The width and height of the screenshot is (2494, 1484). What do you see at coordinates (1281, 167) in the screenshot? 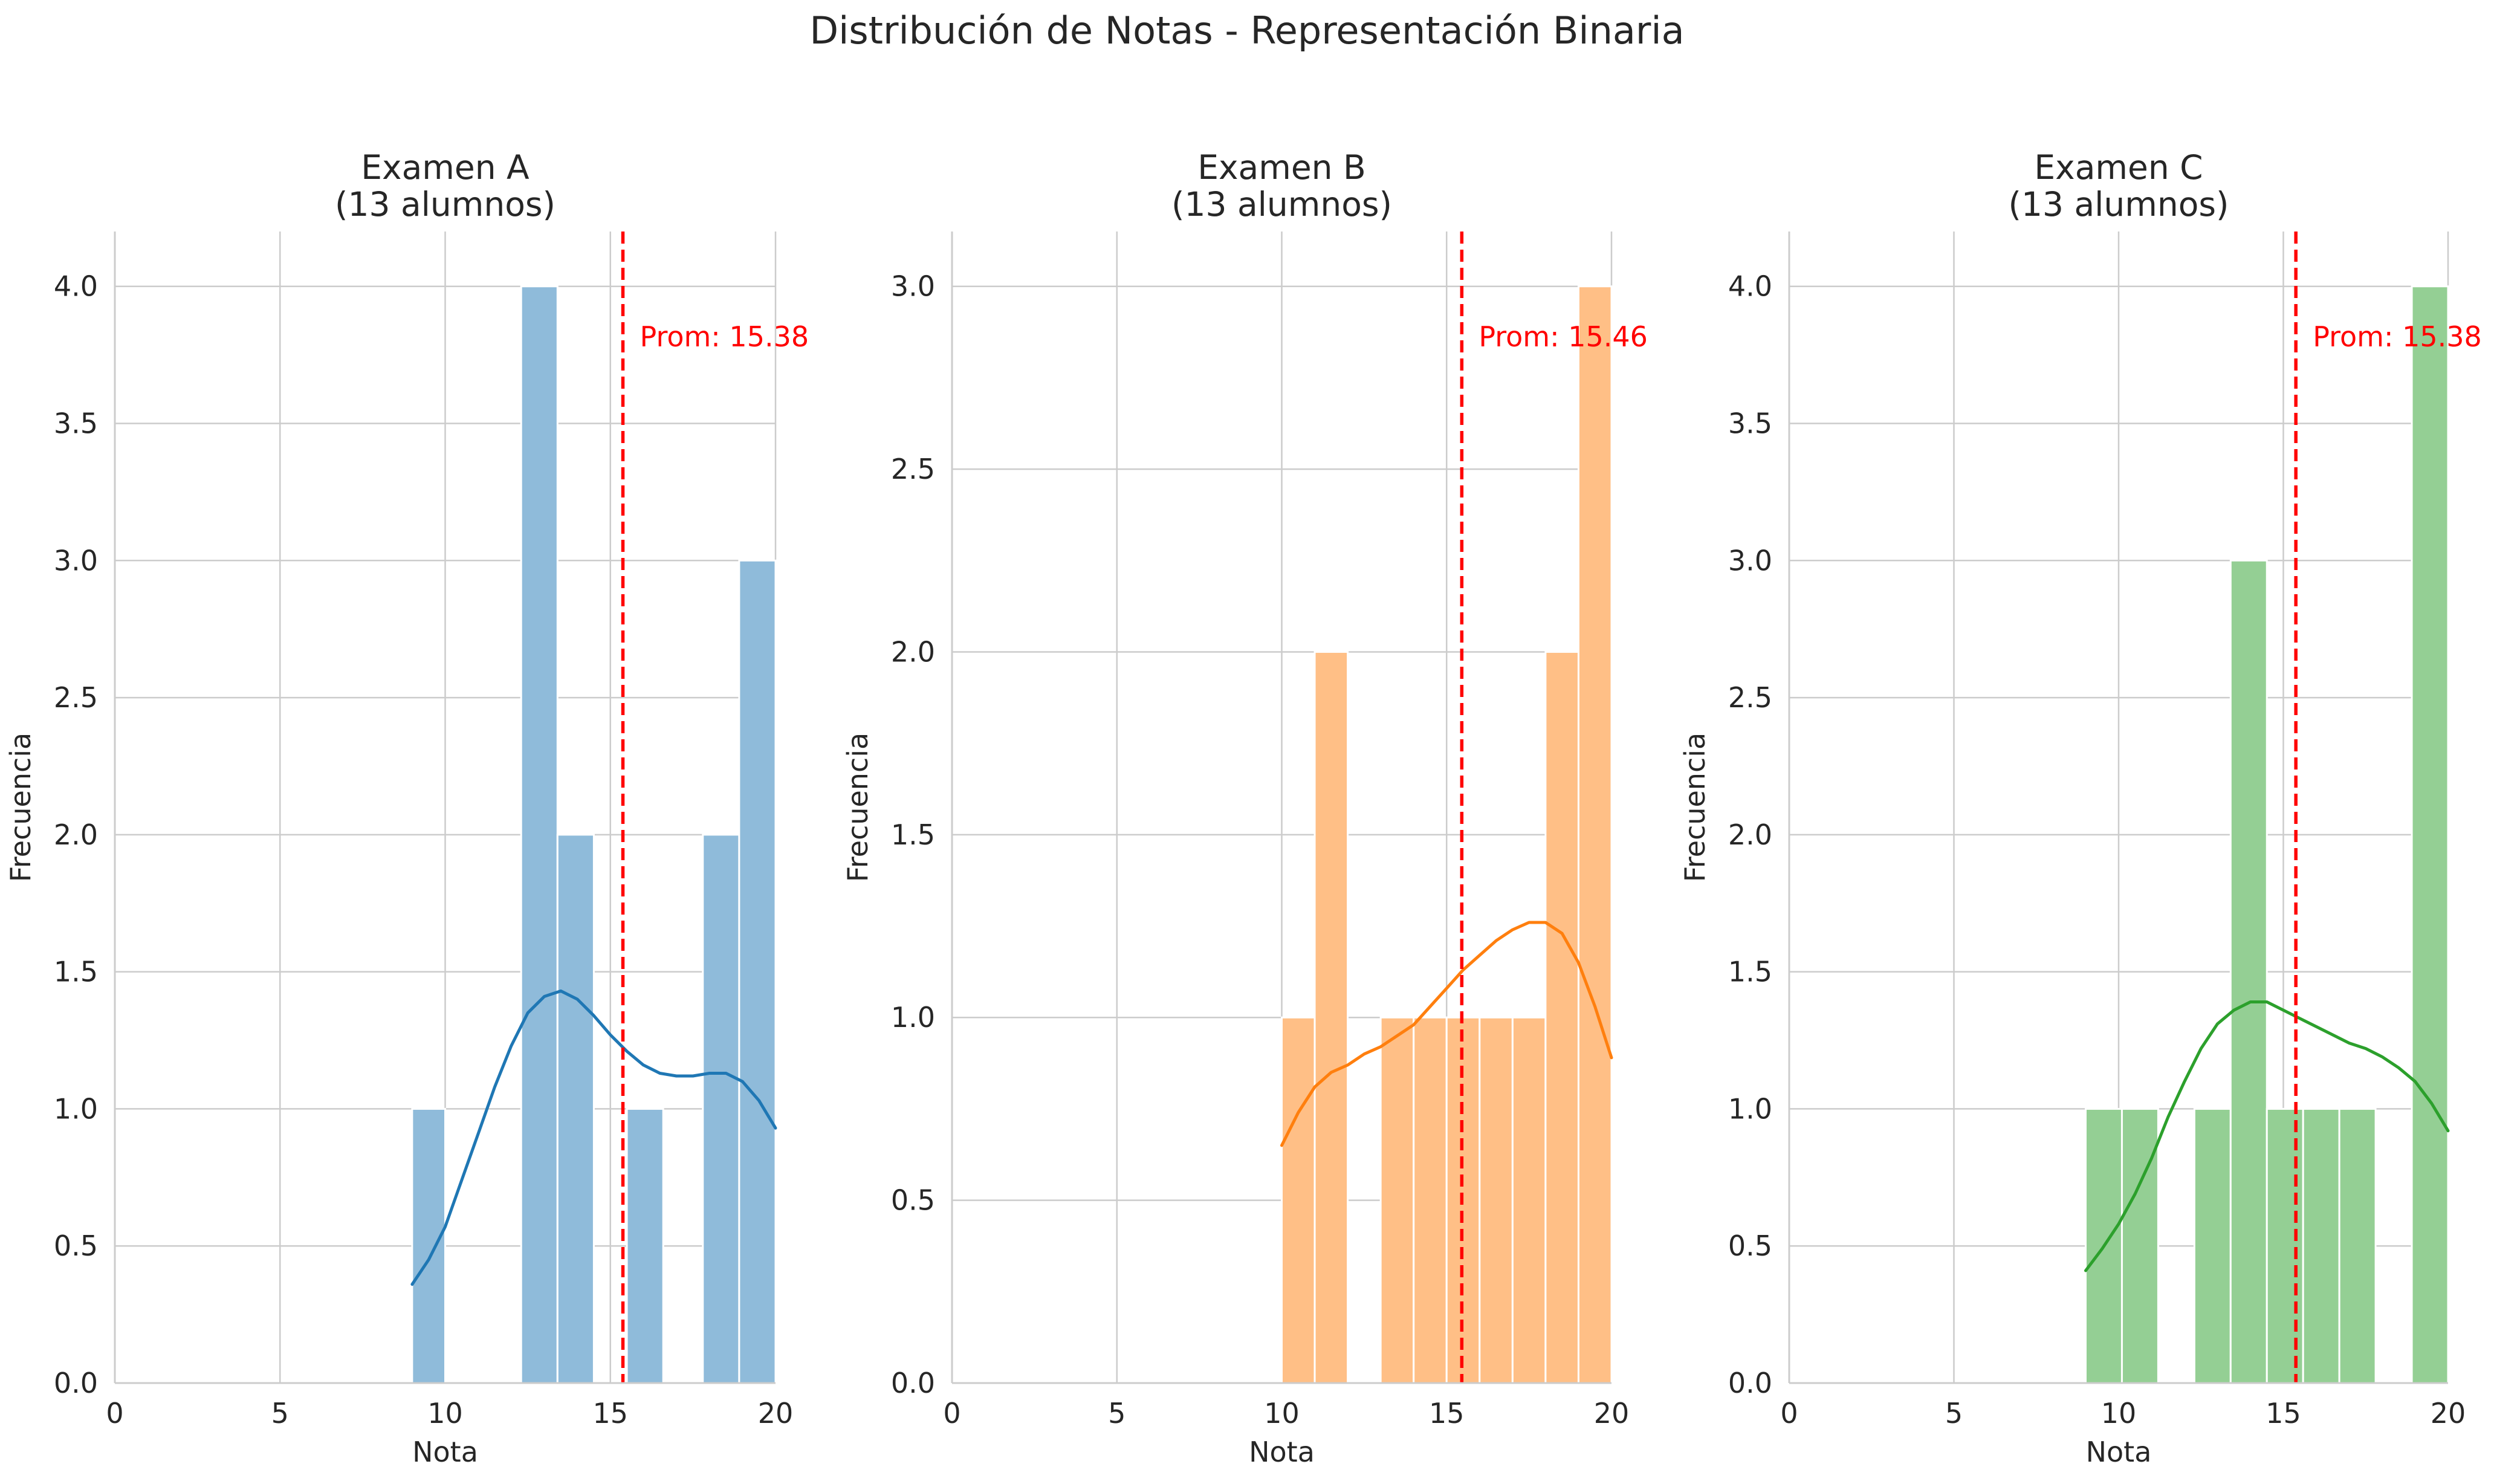
I see `panel-title-line1: Examen B` at bounding box center [1281, 167].